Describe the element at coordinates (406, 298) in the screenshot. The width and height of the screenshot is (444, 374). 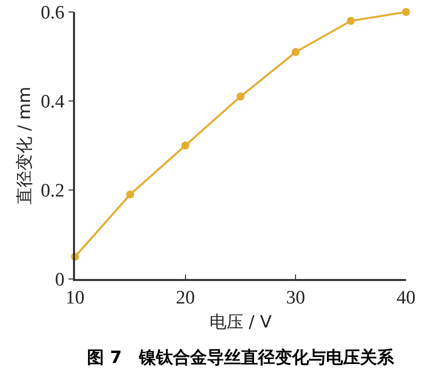
I see `x-tick-label: 40` at that location.